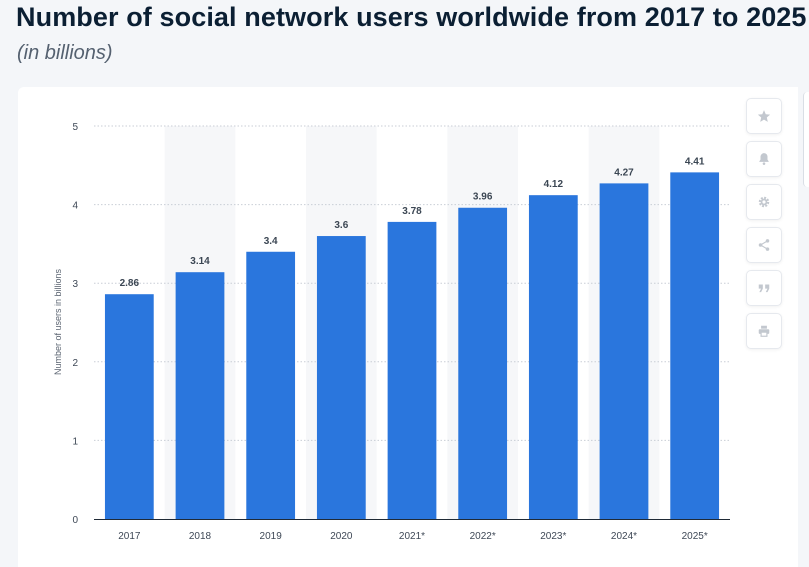  What do you see at coordinates (200, 536) in the screenshot?
I see `x-tick-label: 2018` at bounding box center [200, 536].